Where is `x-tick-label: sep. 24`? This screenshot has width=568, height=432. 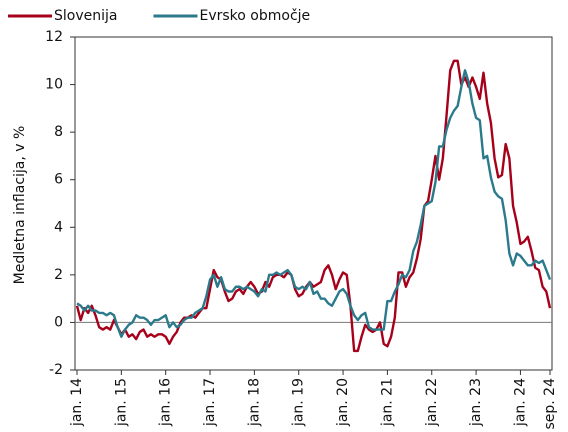
x-tick-label: sep. 24 is located at coordinates (550, 404).